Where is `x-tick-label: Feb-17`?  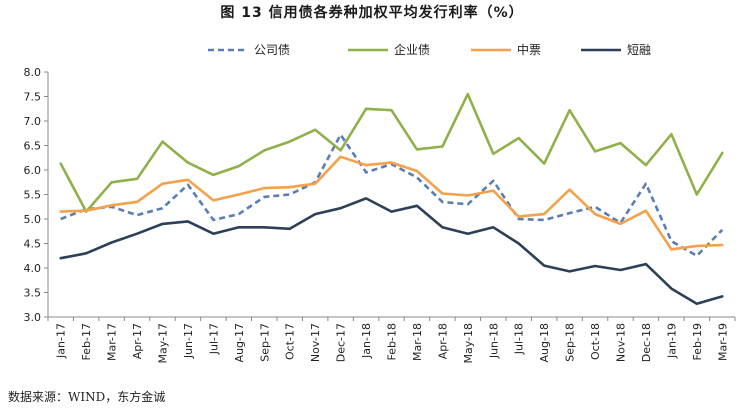
x-tick-label: Feb-17 is located at coordinates (86, 341).